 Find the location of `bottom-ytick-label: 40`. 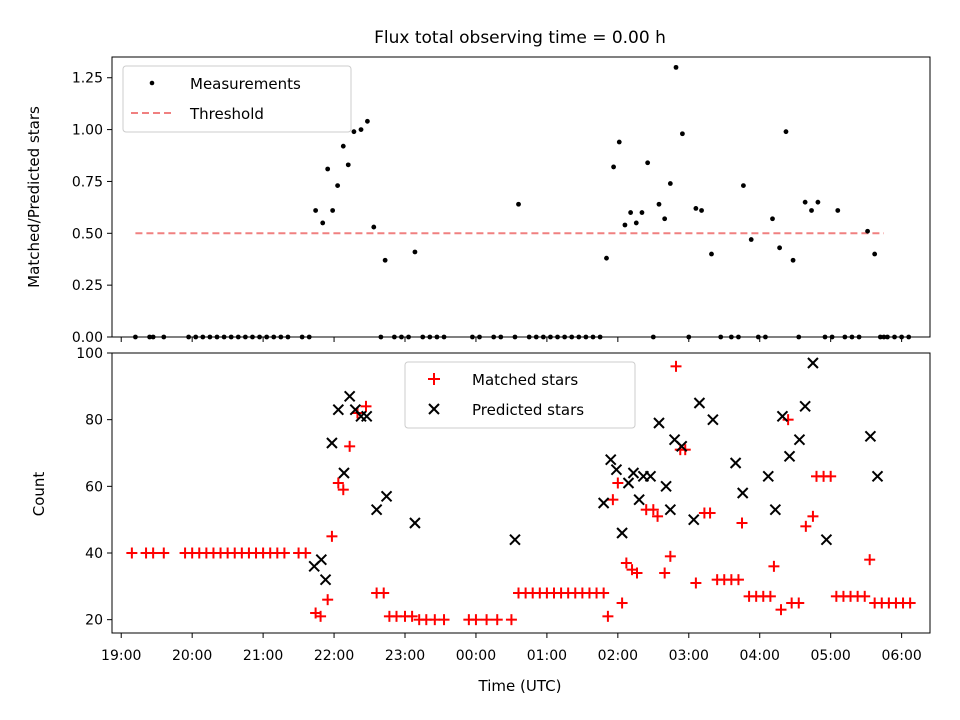

bottom-ytick-label: 40 is located at coordinates (94, 554).